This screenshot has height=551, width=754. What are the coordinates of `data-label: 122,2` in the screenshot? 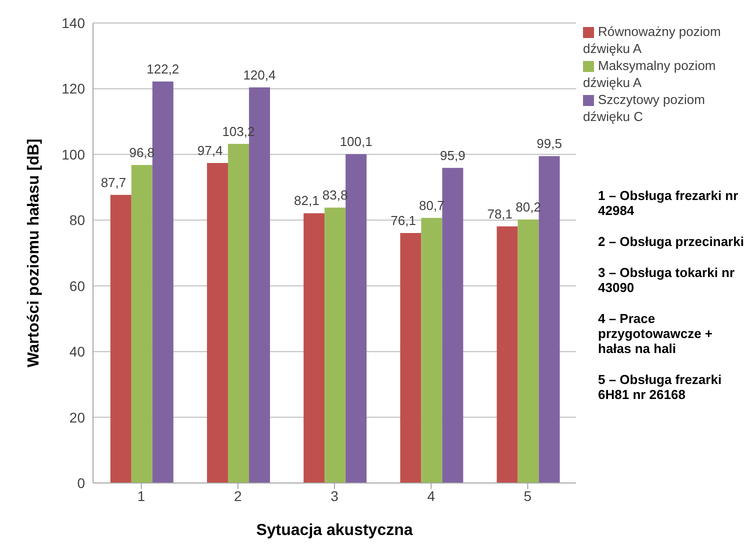 It's located at (163, 68).